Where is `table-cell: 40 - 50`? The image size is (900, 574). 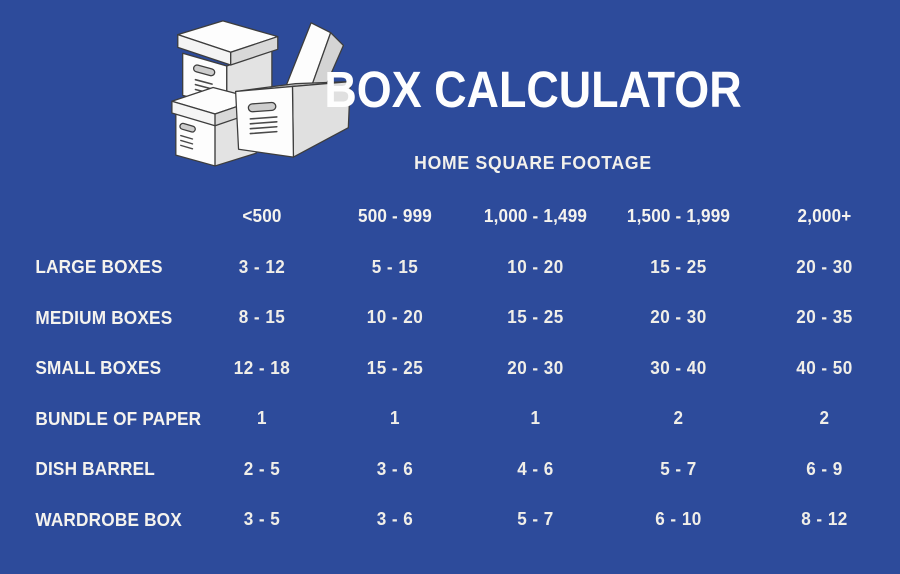
table-cell: 40 - 50 is located at coordinates (824, 367).